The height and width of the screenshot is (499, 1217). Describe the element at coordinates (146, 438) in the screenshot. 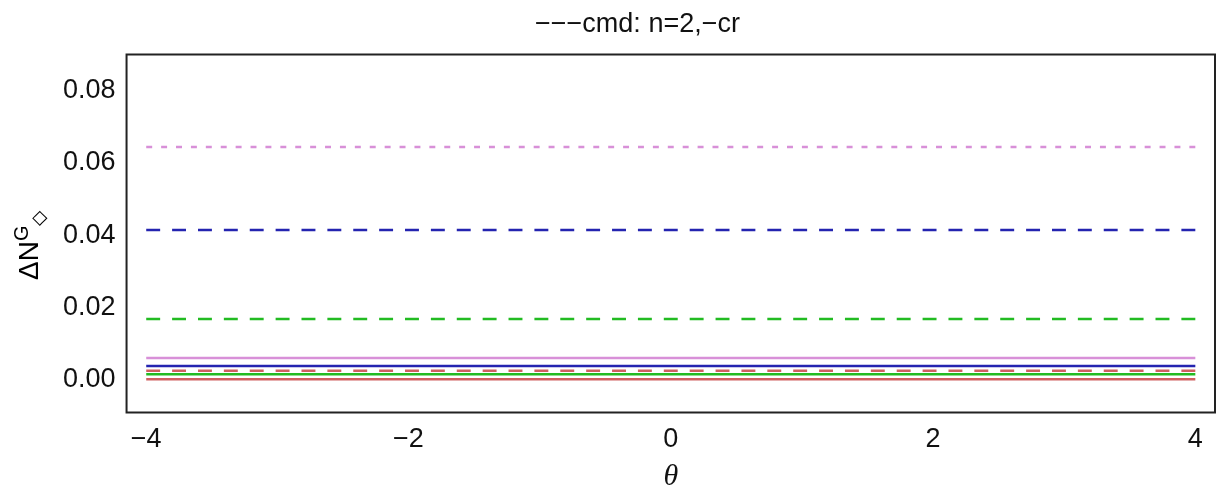

I see `x-tick-label: −4` at that location.